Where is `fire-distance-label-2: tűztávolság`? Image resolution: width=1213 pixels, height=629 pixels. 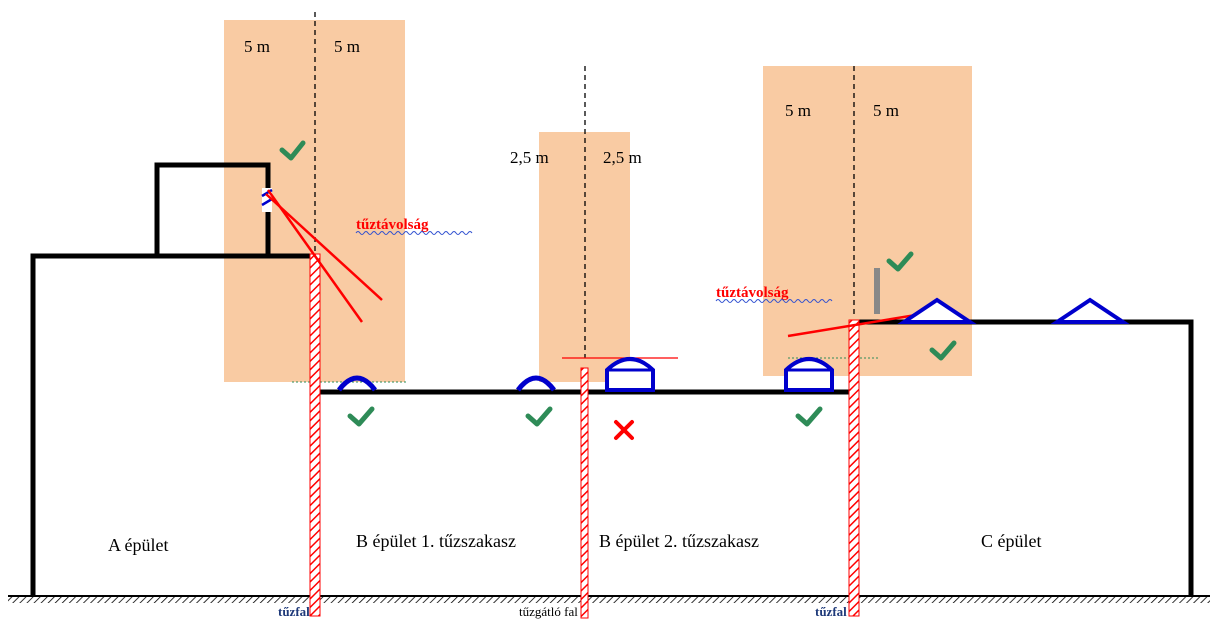
fire-distance-label-2: tűztávolság is located at coordinates (752, 293).